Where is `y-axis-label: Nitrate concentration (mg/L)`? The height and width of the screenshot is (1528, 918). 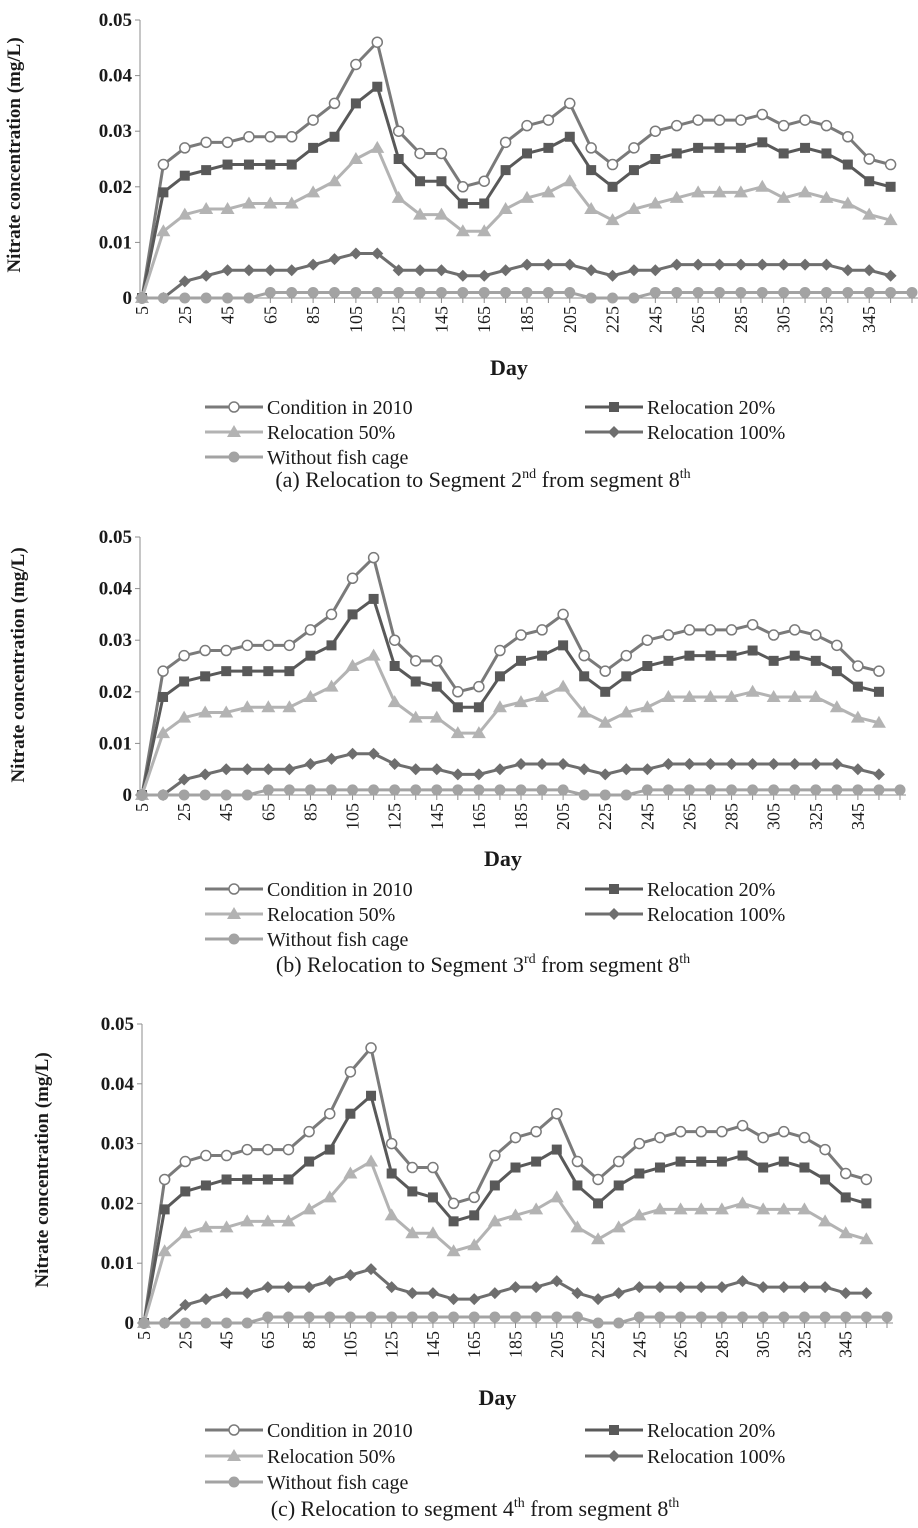
y-axis-label: Nitrate concentration (mg/L) is located at coordinates (42, 1169).